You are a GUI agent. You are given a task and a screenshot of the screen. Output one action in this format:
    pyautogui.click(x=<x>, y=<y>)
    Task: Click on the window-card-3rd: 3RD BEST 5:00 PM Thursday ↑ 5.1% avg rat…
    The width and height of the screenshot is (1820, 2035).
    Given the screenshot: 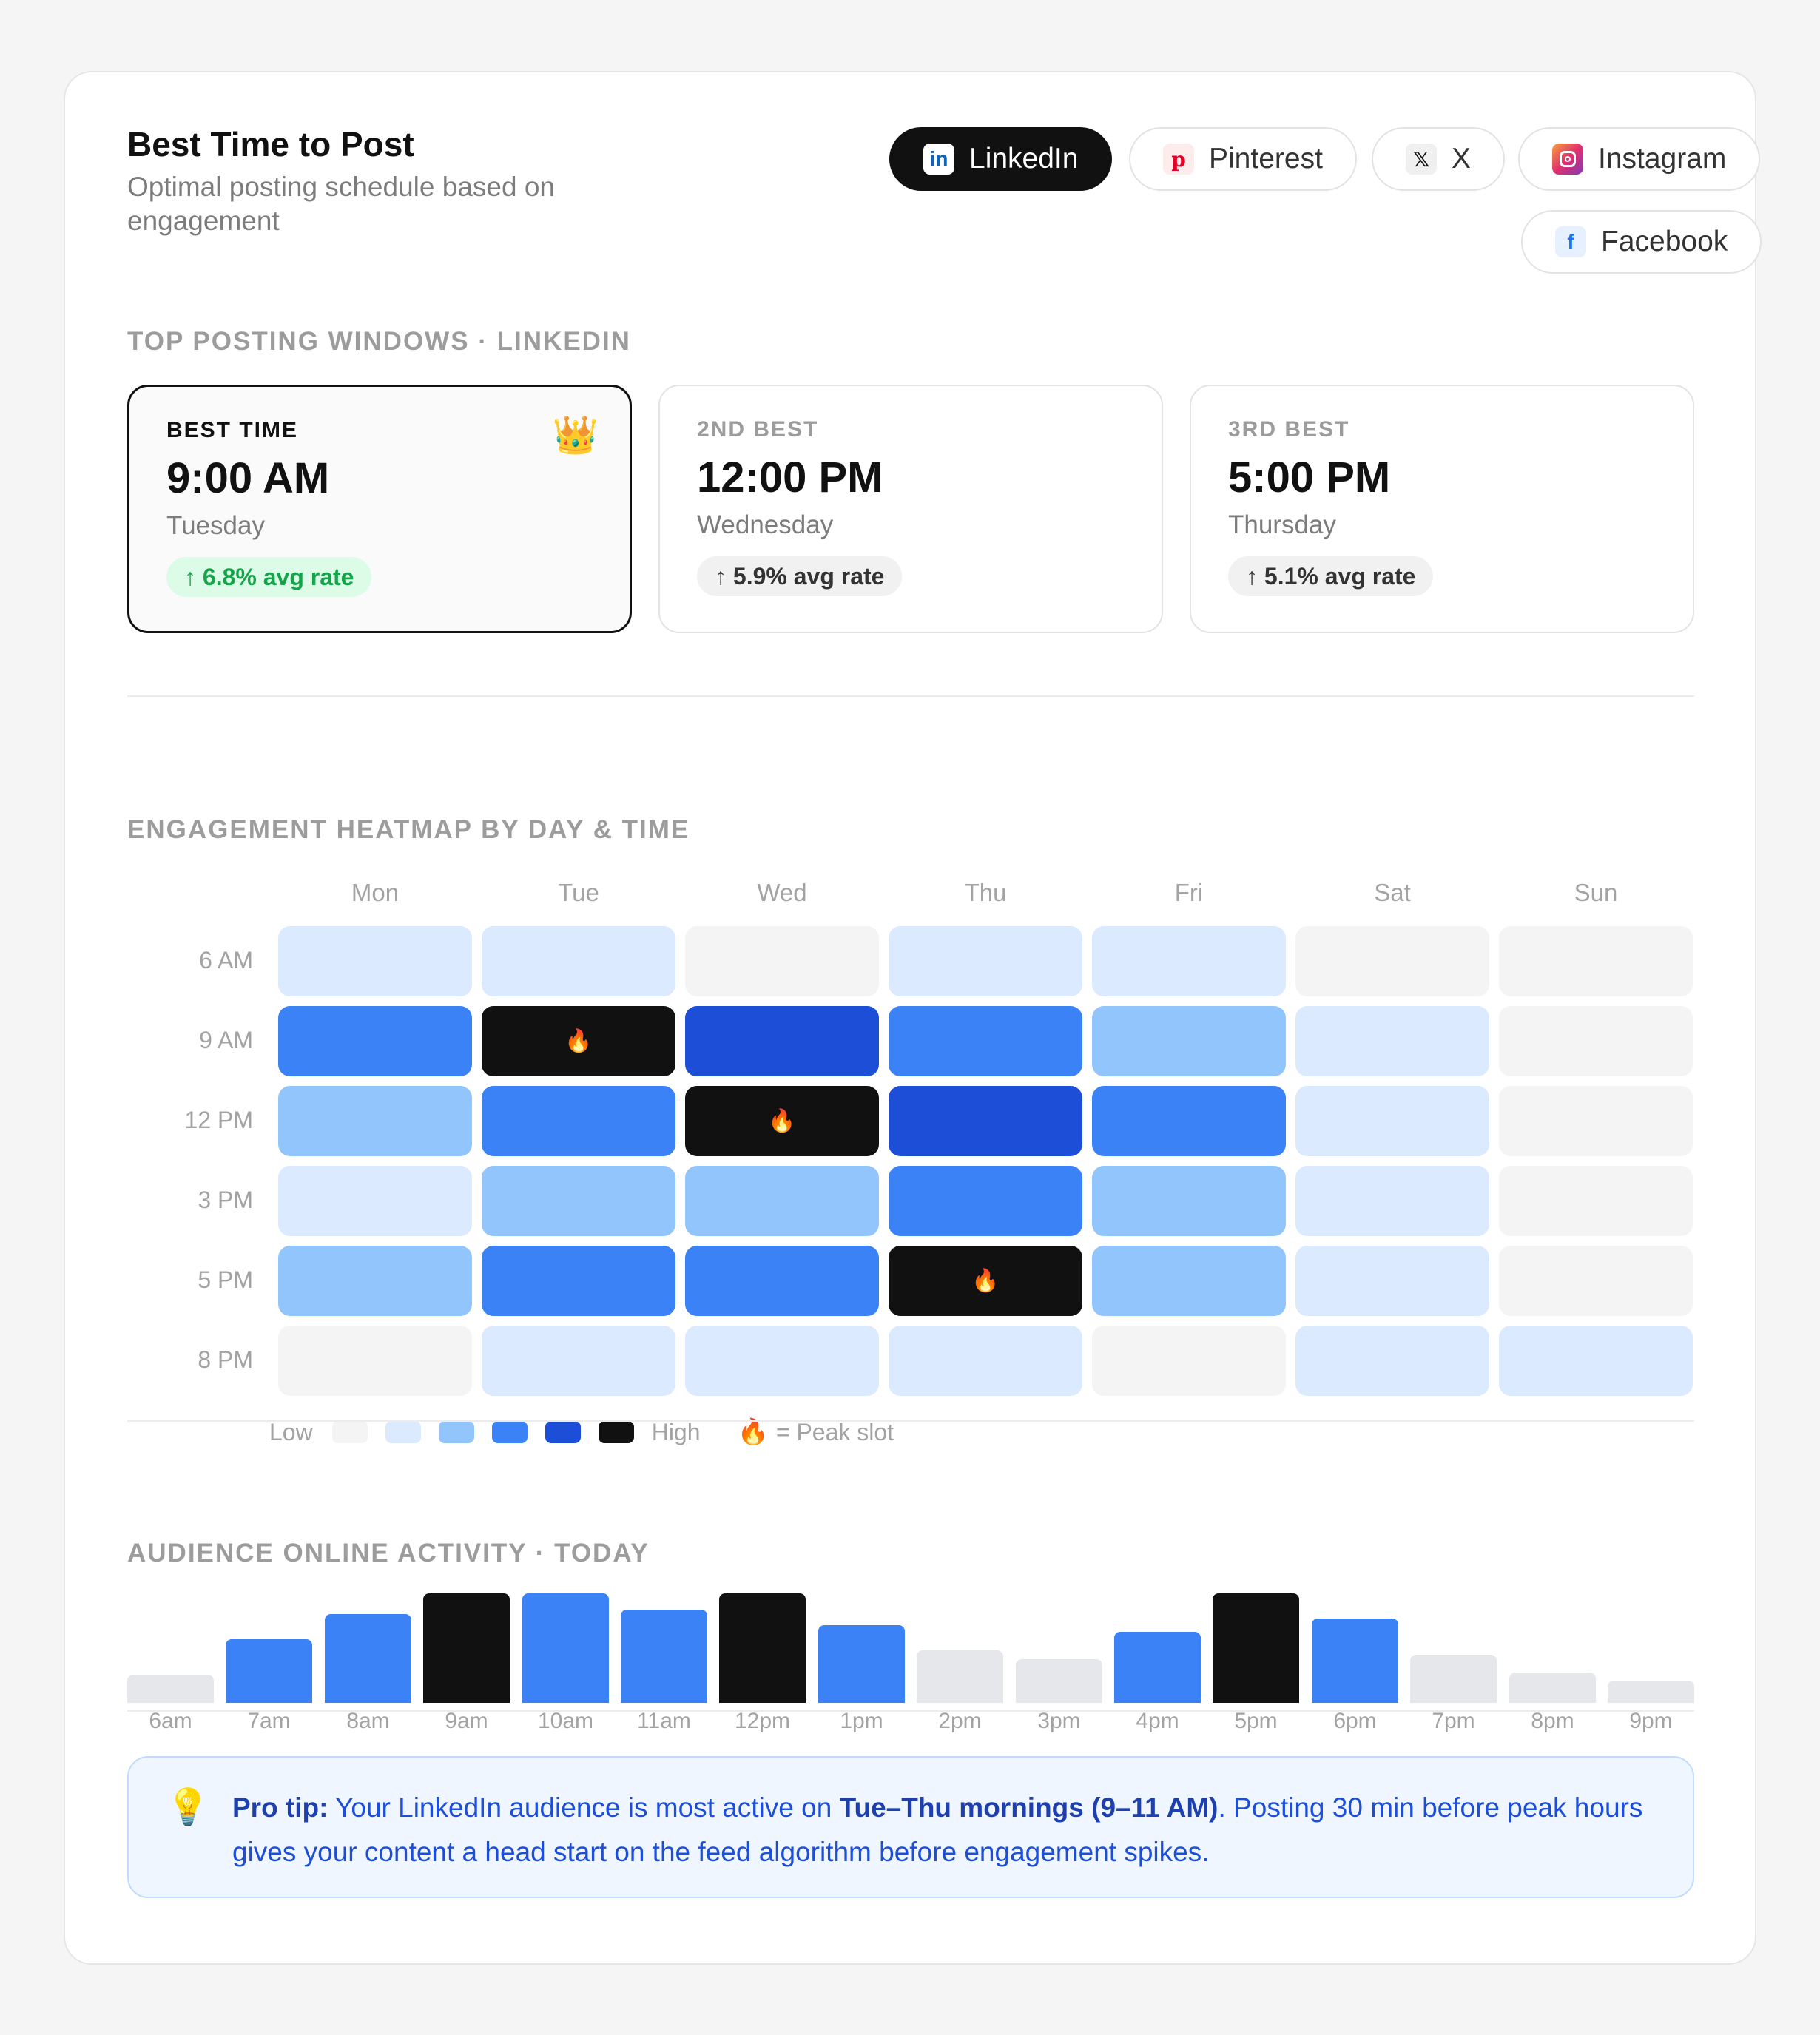 What is the action you would take?
    pyautogui.click(x=1442, y=509)
    